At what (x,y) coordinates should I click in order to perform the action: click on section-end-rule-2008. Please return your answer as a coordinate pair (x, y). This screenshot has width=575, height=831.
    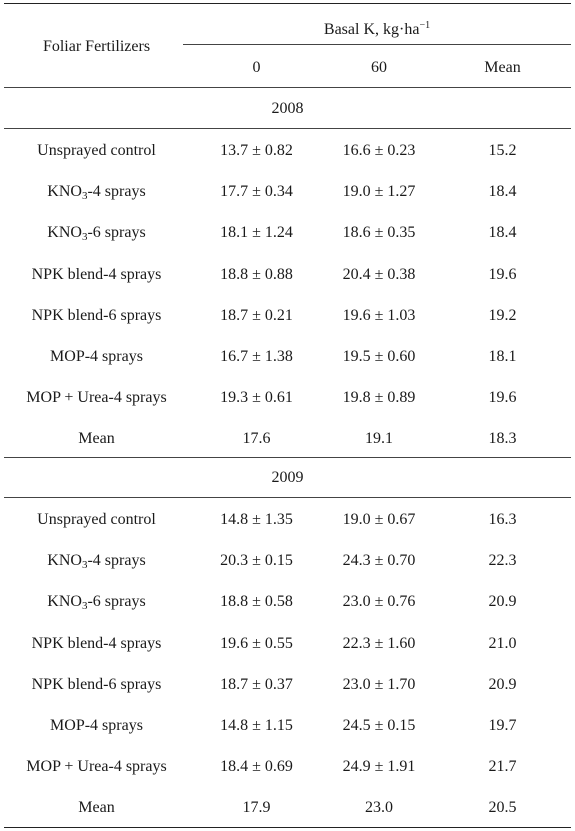
    Looking at the image, I should click on (287, 457).